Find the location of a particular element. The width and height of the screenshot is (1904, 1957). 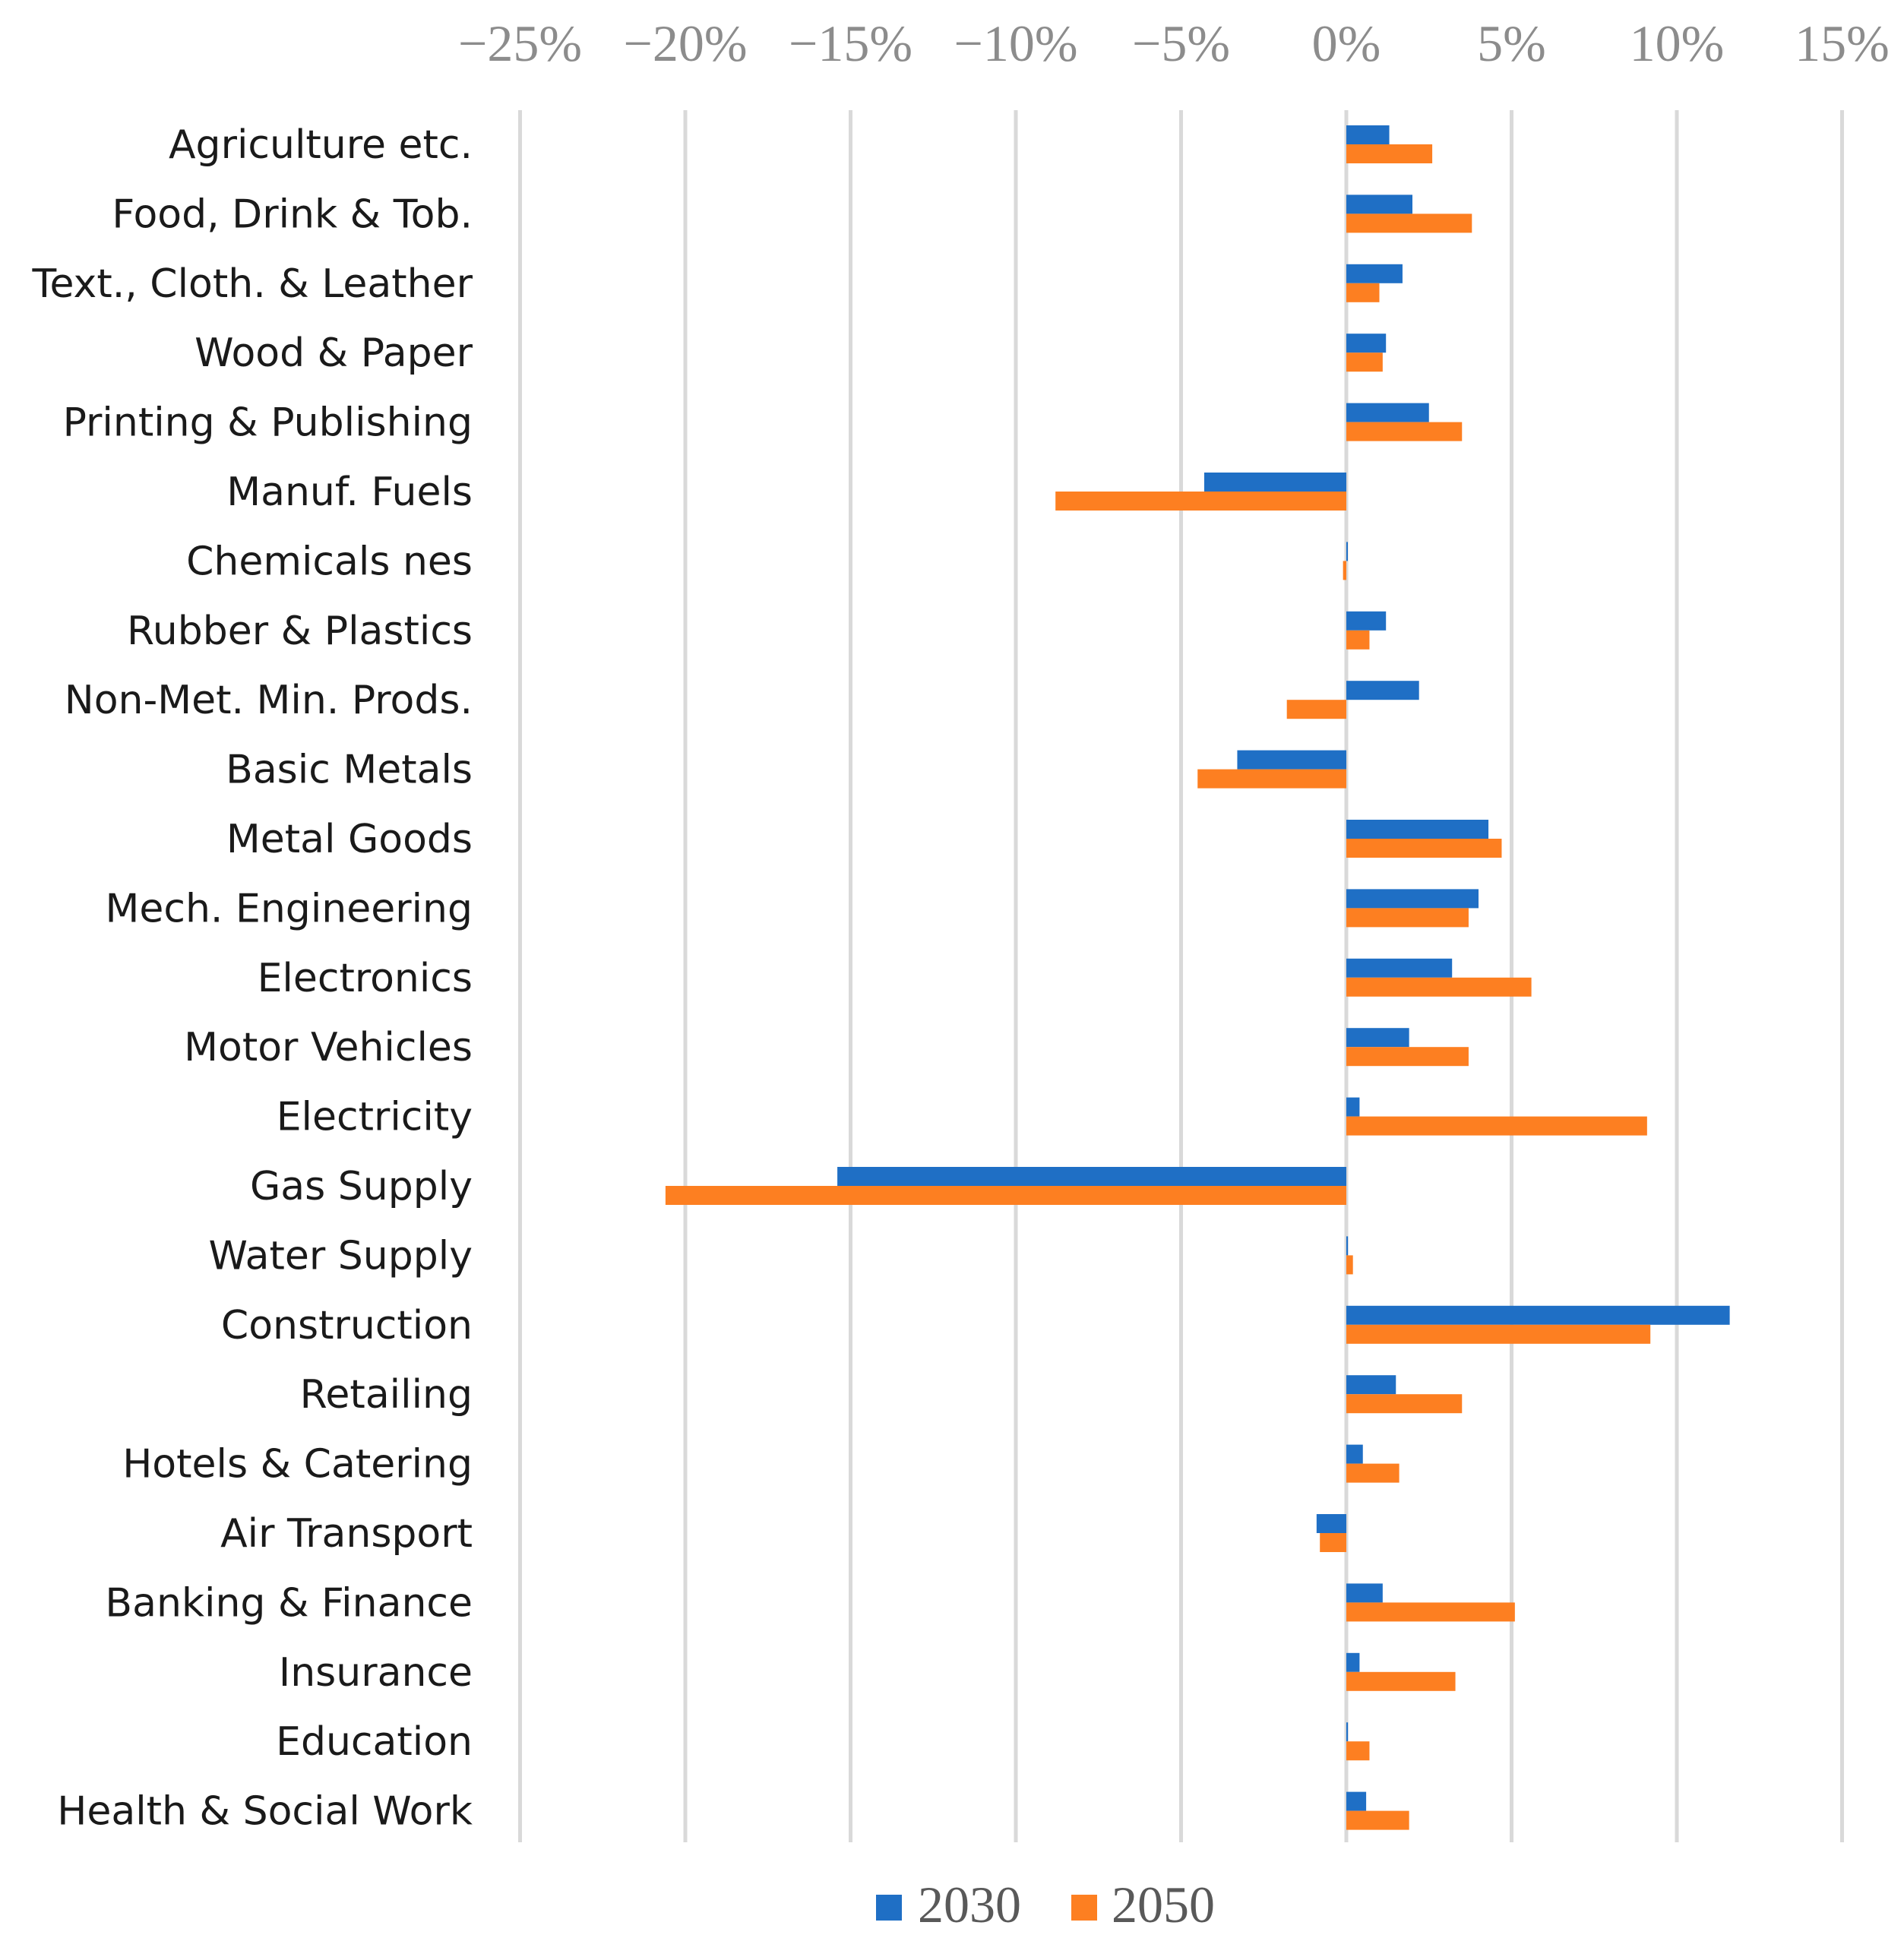

category-label: Electricity is located at coordinates (375, 1117).